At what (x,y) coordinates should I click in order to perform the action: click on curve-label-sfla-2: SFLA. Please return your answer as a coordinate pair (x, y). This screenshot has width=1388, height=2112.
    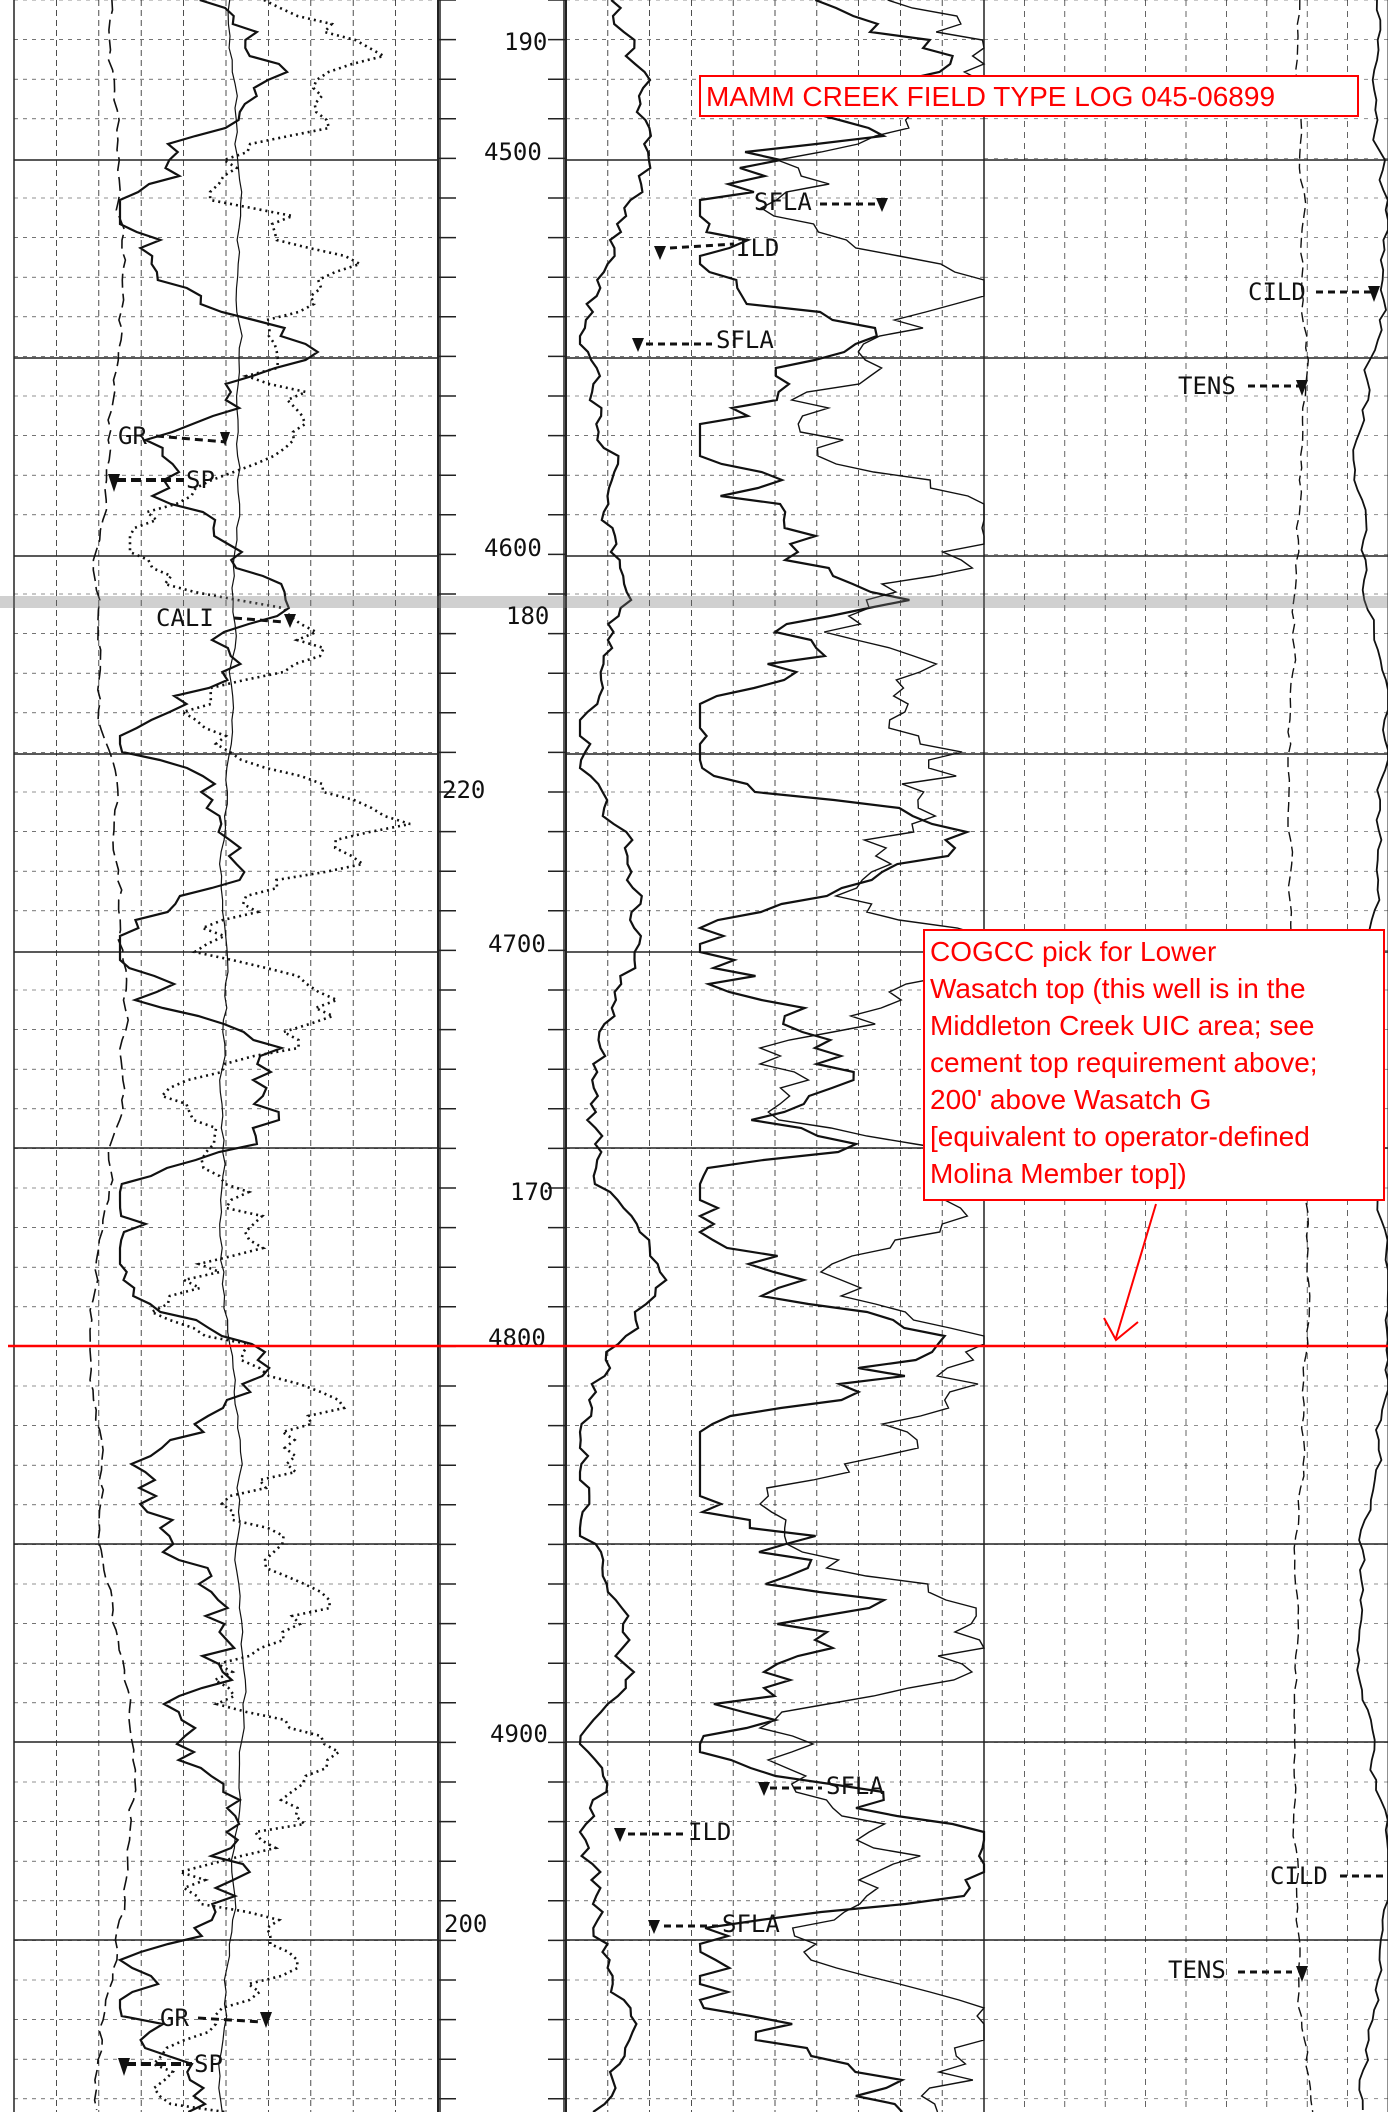
    Looking at the image, I should click on (745, 340).